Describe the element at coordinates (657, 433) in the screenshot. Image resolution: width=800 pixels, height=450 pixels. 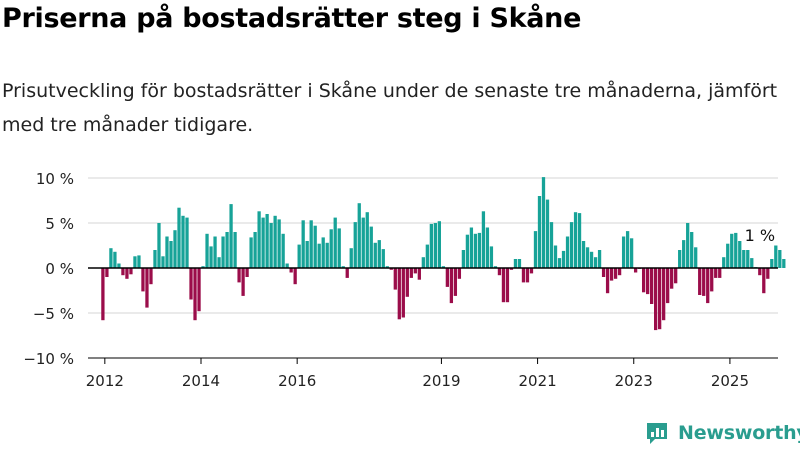
I see `newsworthy-chart-icon` at that location.